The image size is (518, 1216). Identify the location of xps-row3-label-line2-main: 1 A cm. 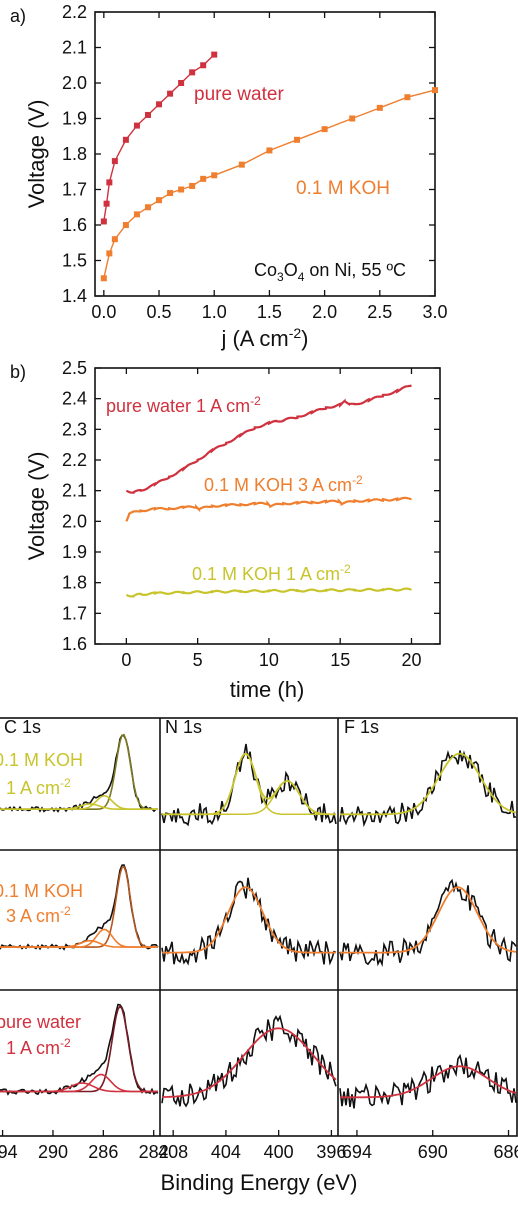
(33, 1048).